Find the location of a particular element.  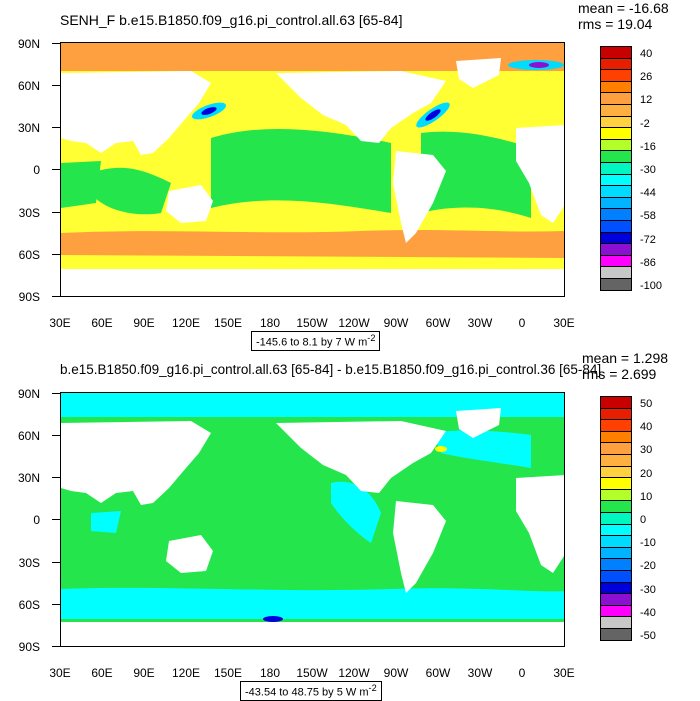

colorbar-label: 10 is located at coordinates (646, 496).